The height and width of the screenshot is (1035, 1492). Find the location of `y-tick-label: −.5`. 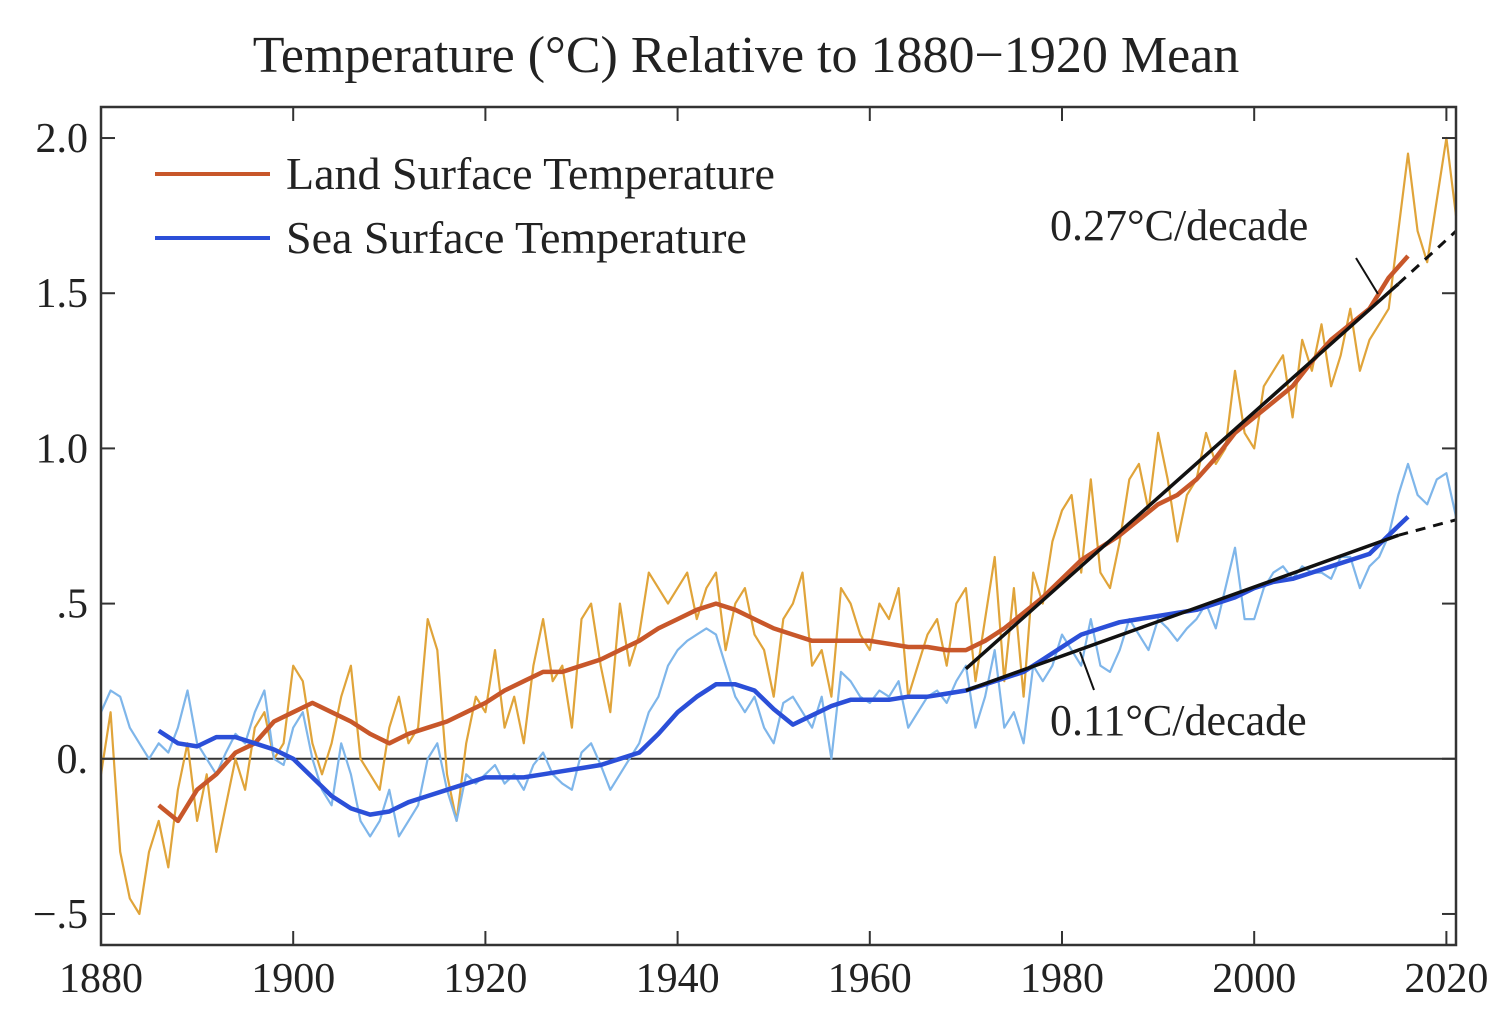

y-tick-label: −.5 is located at coordinates (60, 915).